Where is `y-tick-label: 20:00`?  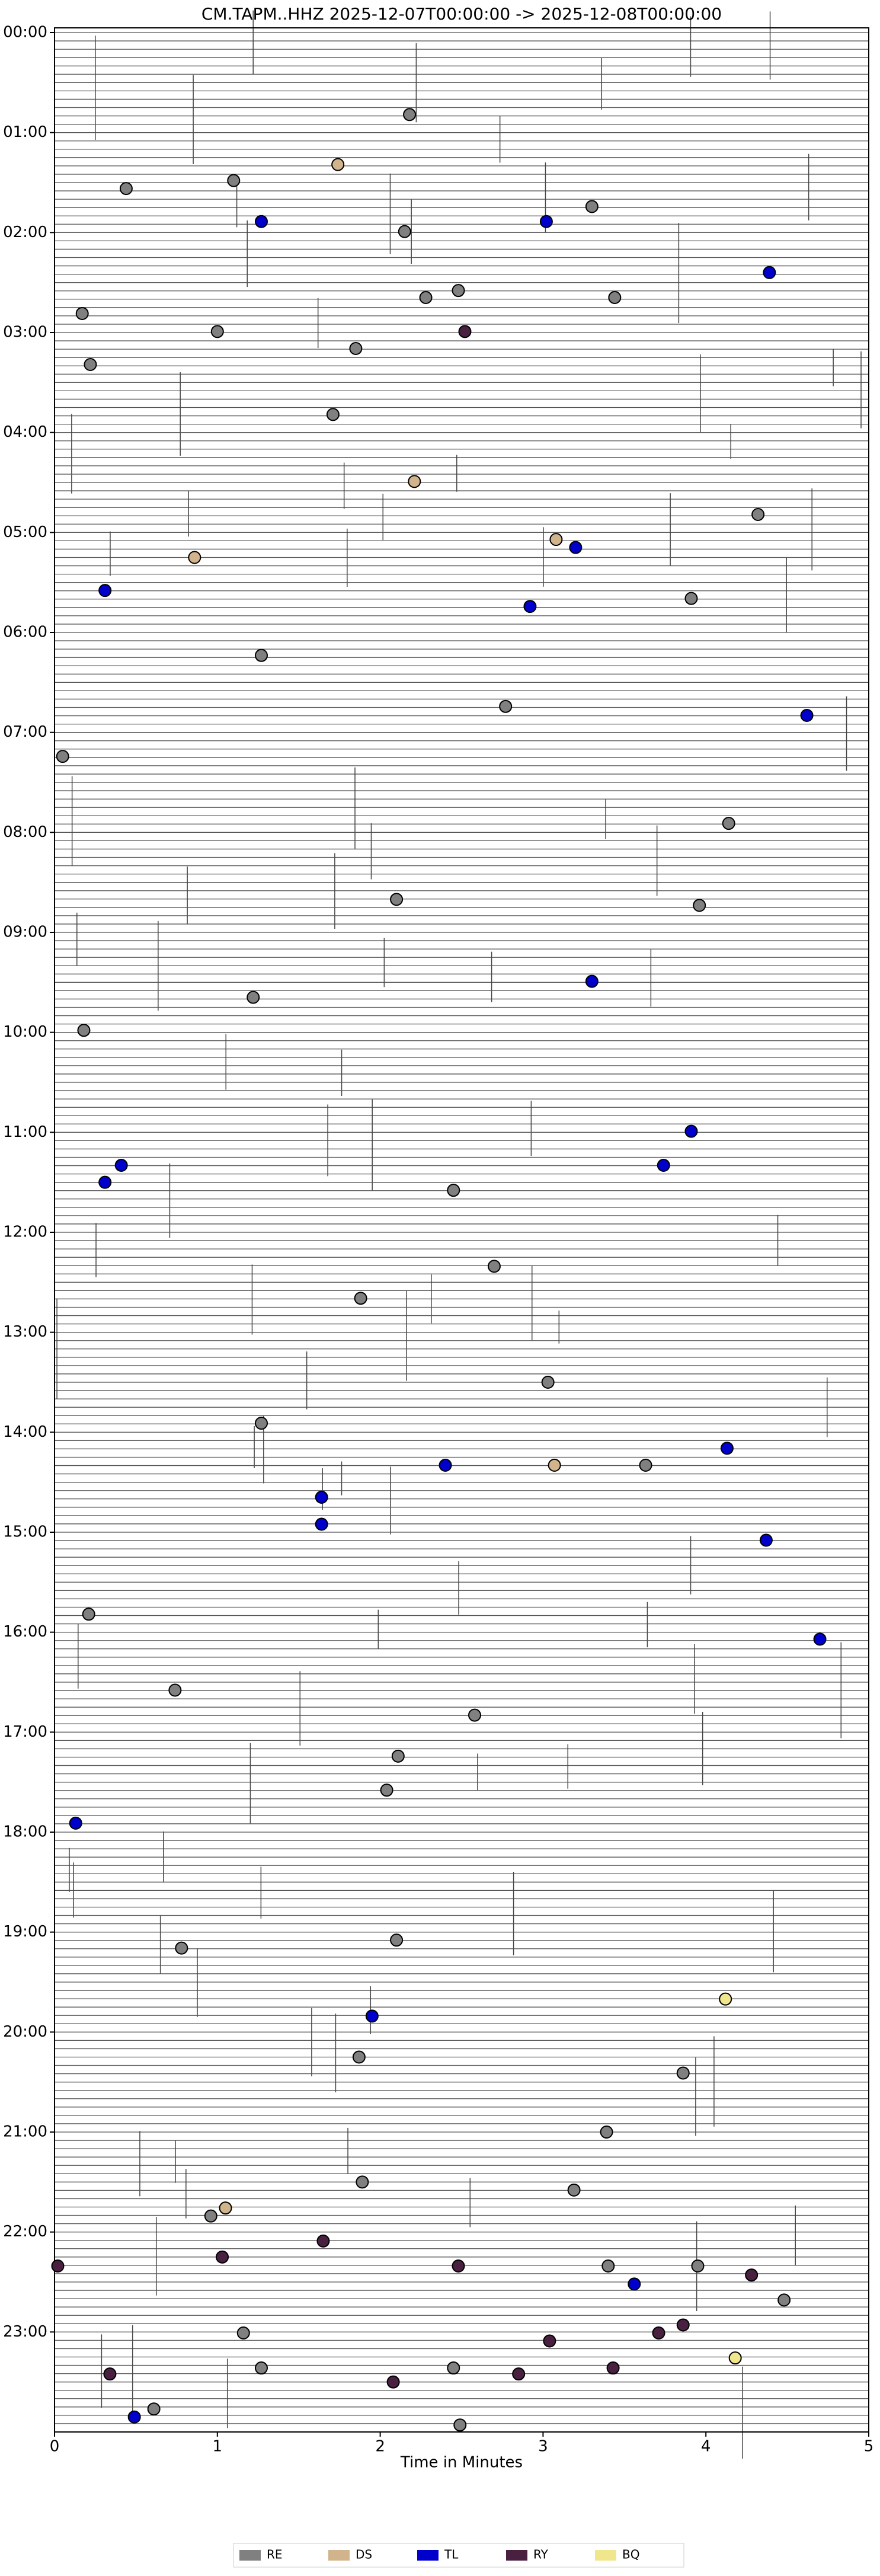 y-tick-label: 20:00 is located at coordinates (25, 2032).